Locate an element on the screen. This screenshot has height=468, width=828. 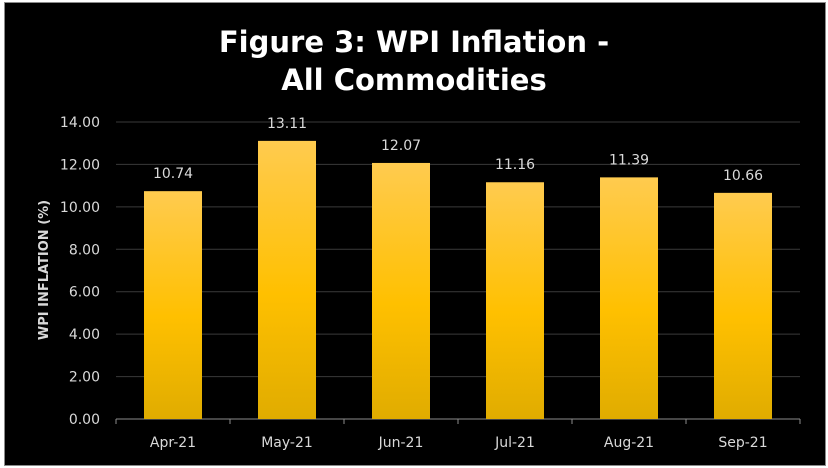
y-tick-label: 2.00 is located at coordinates (84, 378).